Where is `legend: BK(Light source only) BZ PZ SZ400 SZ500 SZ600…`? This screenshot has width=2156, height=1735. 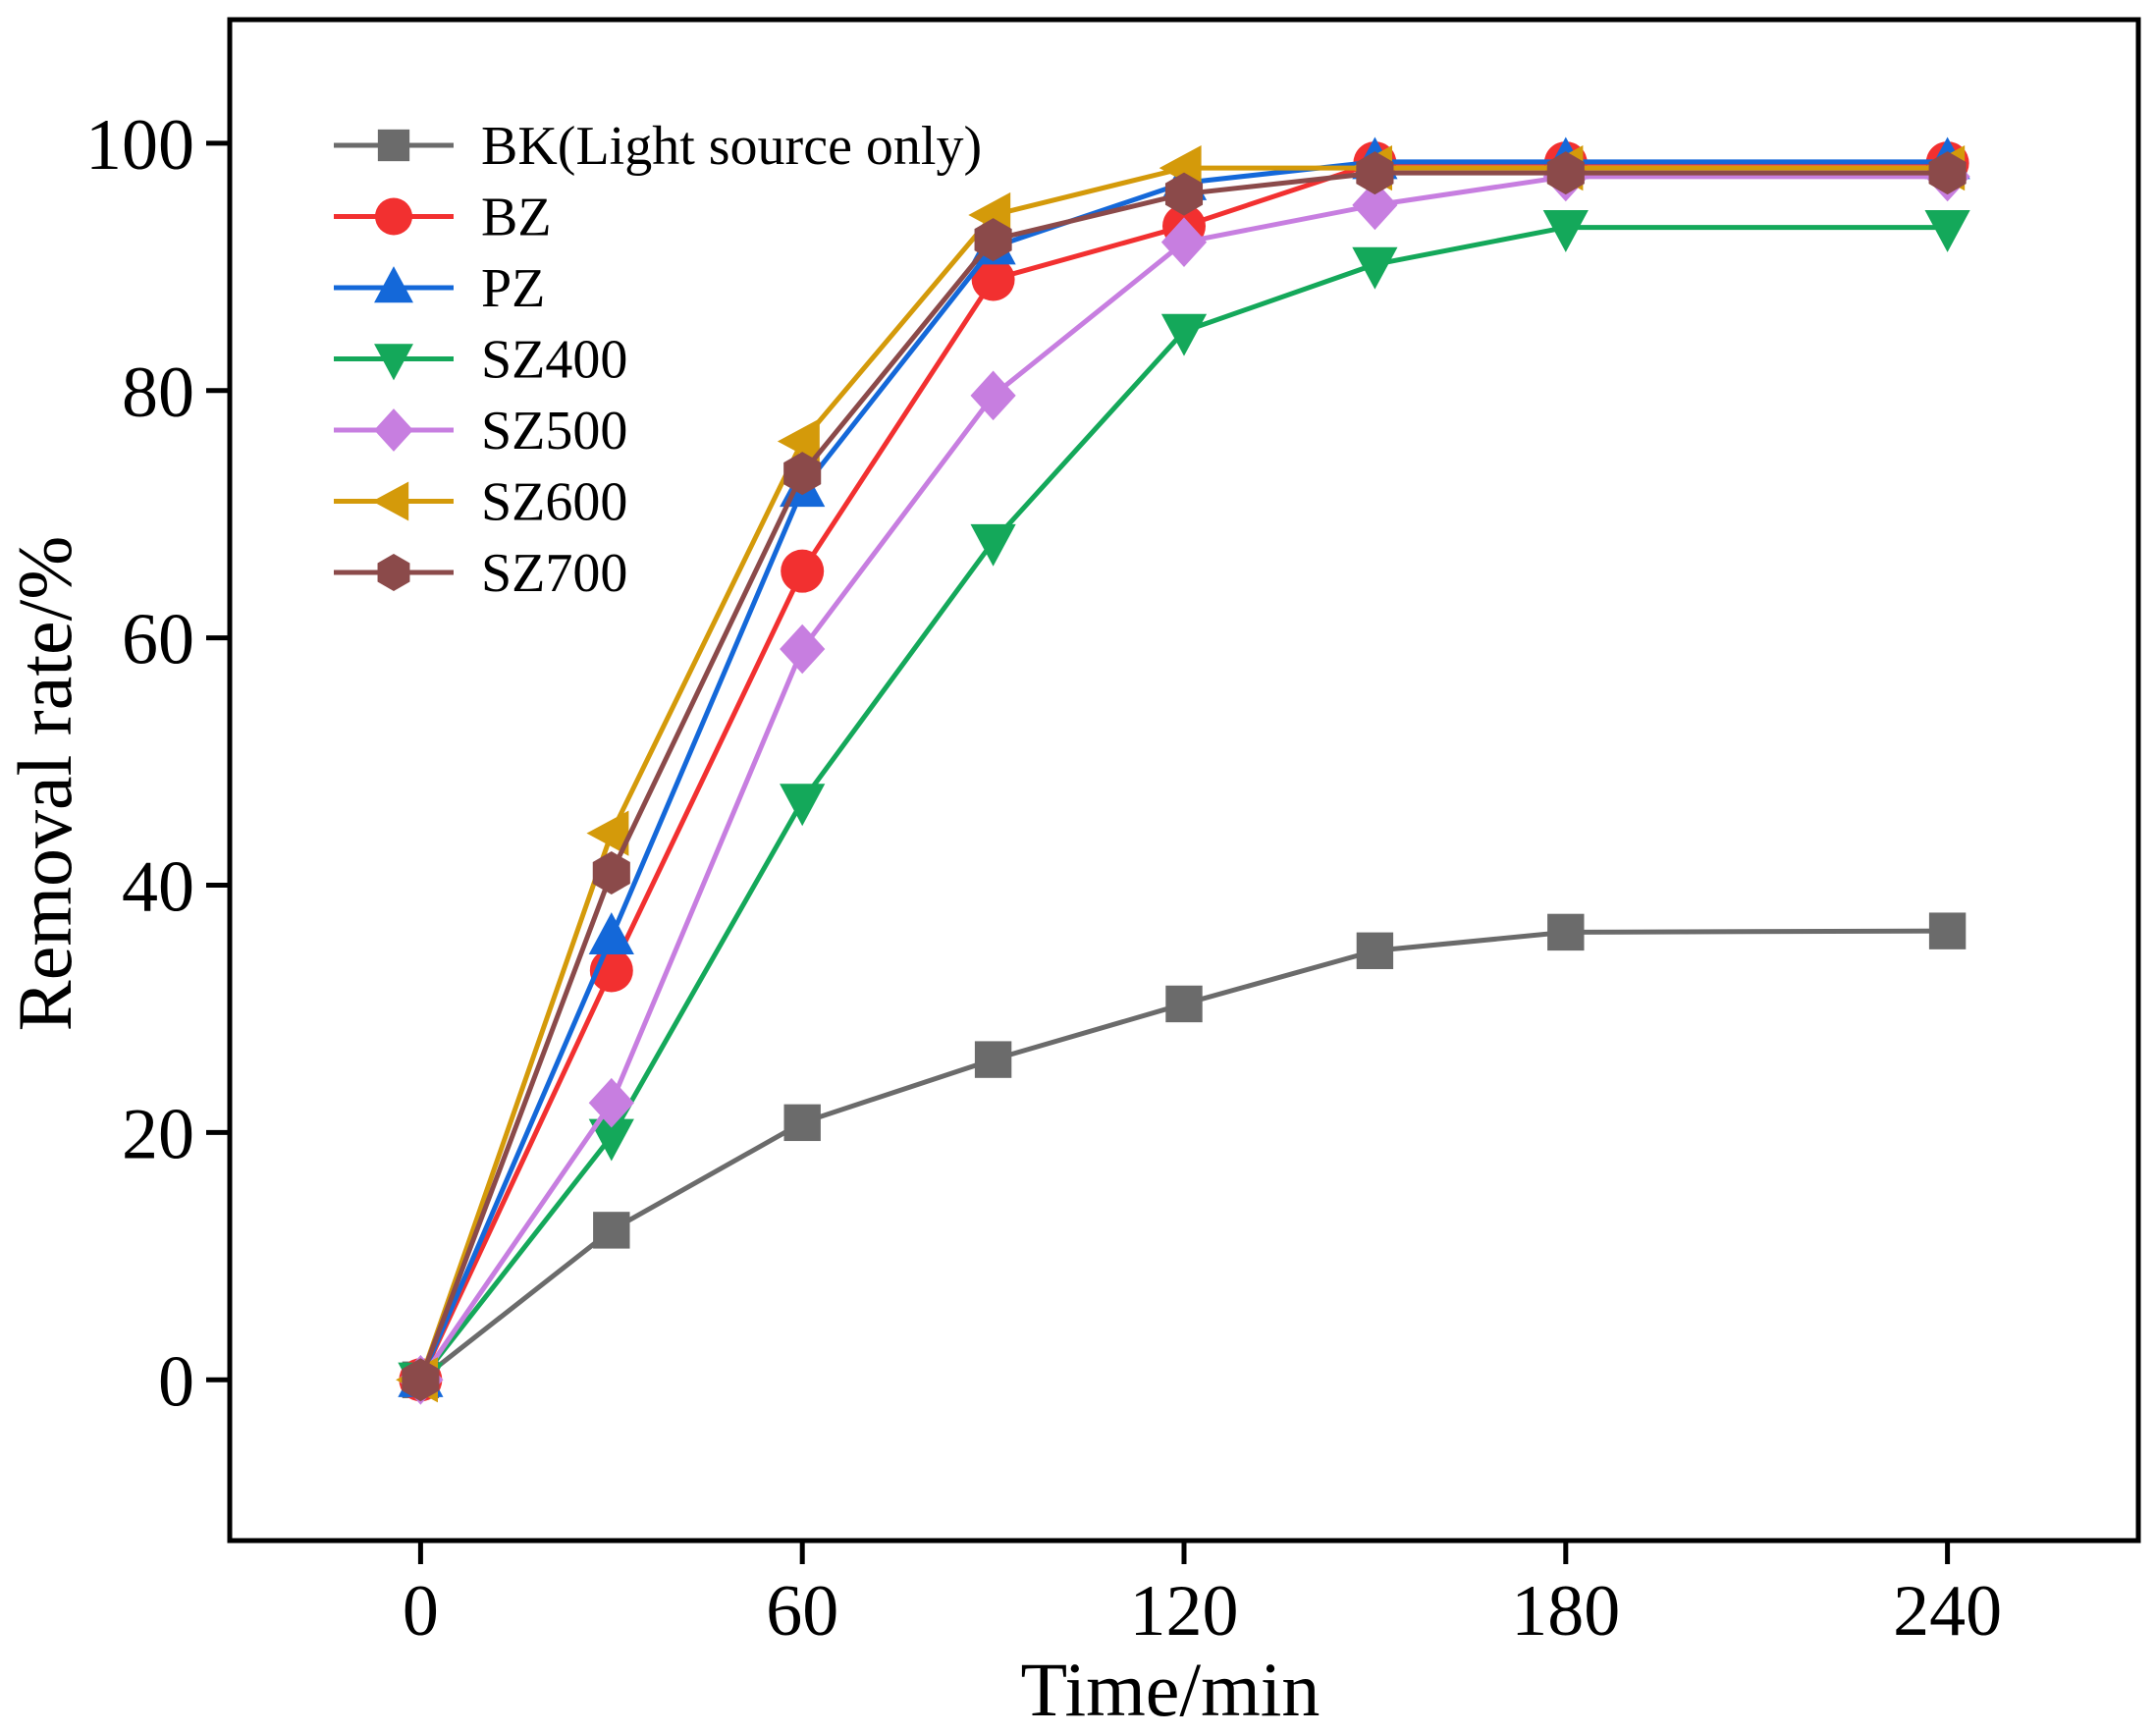
legend: BK(Light source only) BZ PZ SZ400 SZ500 SZ600… is located at coordinates (658, 360).